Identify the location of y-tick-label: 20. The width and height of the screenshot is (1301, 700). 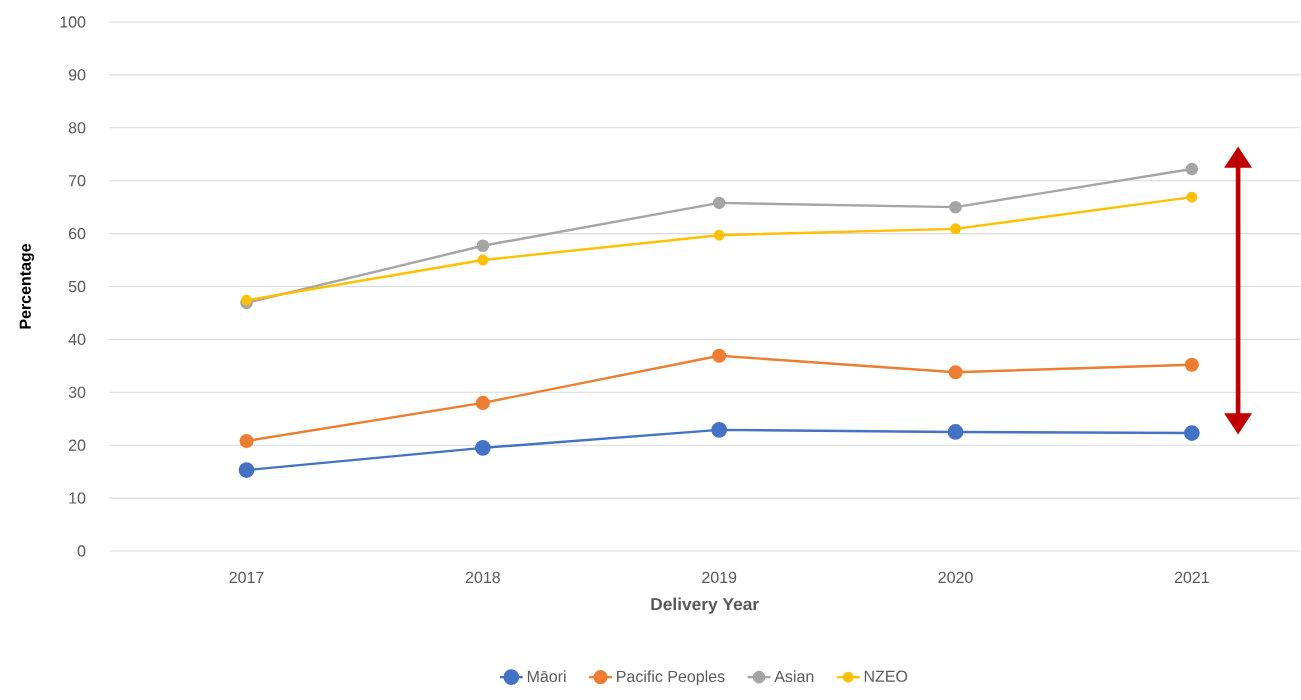
(77, 445).